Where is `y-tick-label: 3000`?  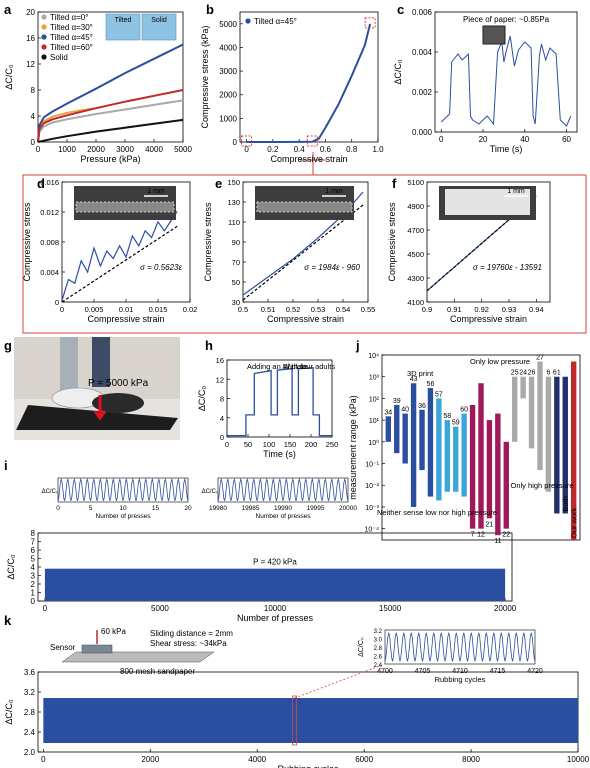
y-tick-label: 3000 is located at coordinates (228, 71).